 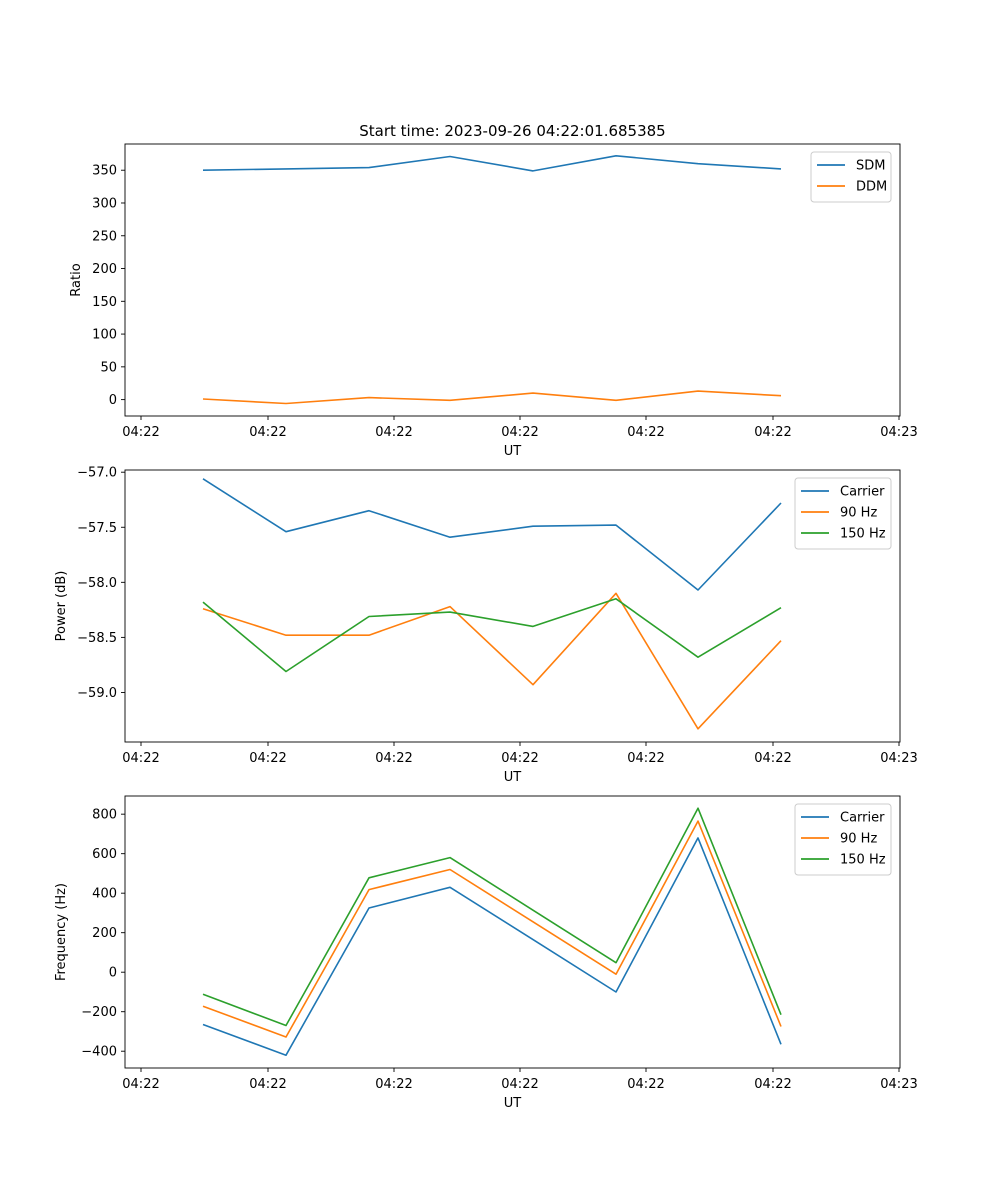 I want to click on y-tick-label: 250, so click(x=104, y=236).